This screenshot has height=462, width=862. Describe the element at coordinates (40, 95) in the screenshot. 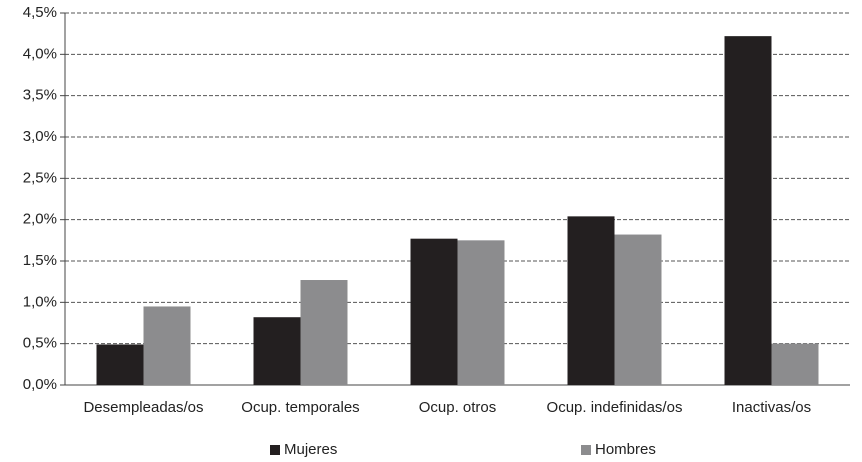

I see `y-tick-label: 3,5%` at that location.